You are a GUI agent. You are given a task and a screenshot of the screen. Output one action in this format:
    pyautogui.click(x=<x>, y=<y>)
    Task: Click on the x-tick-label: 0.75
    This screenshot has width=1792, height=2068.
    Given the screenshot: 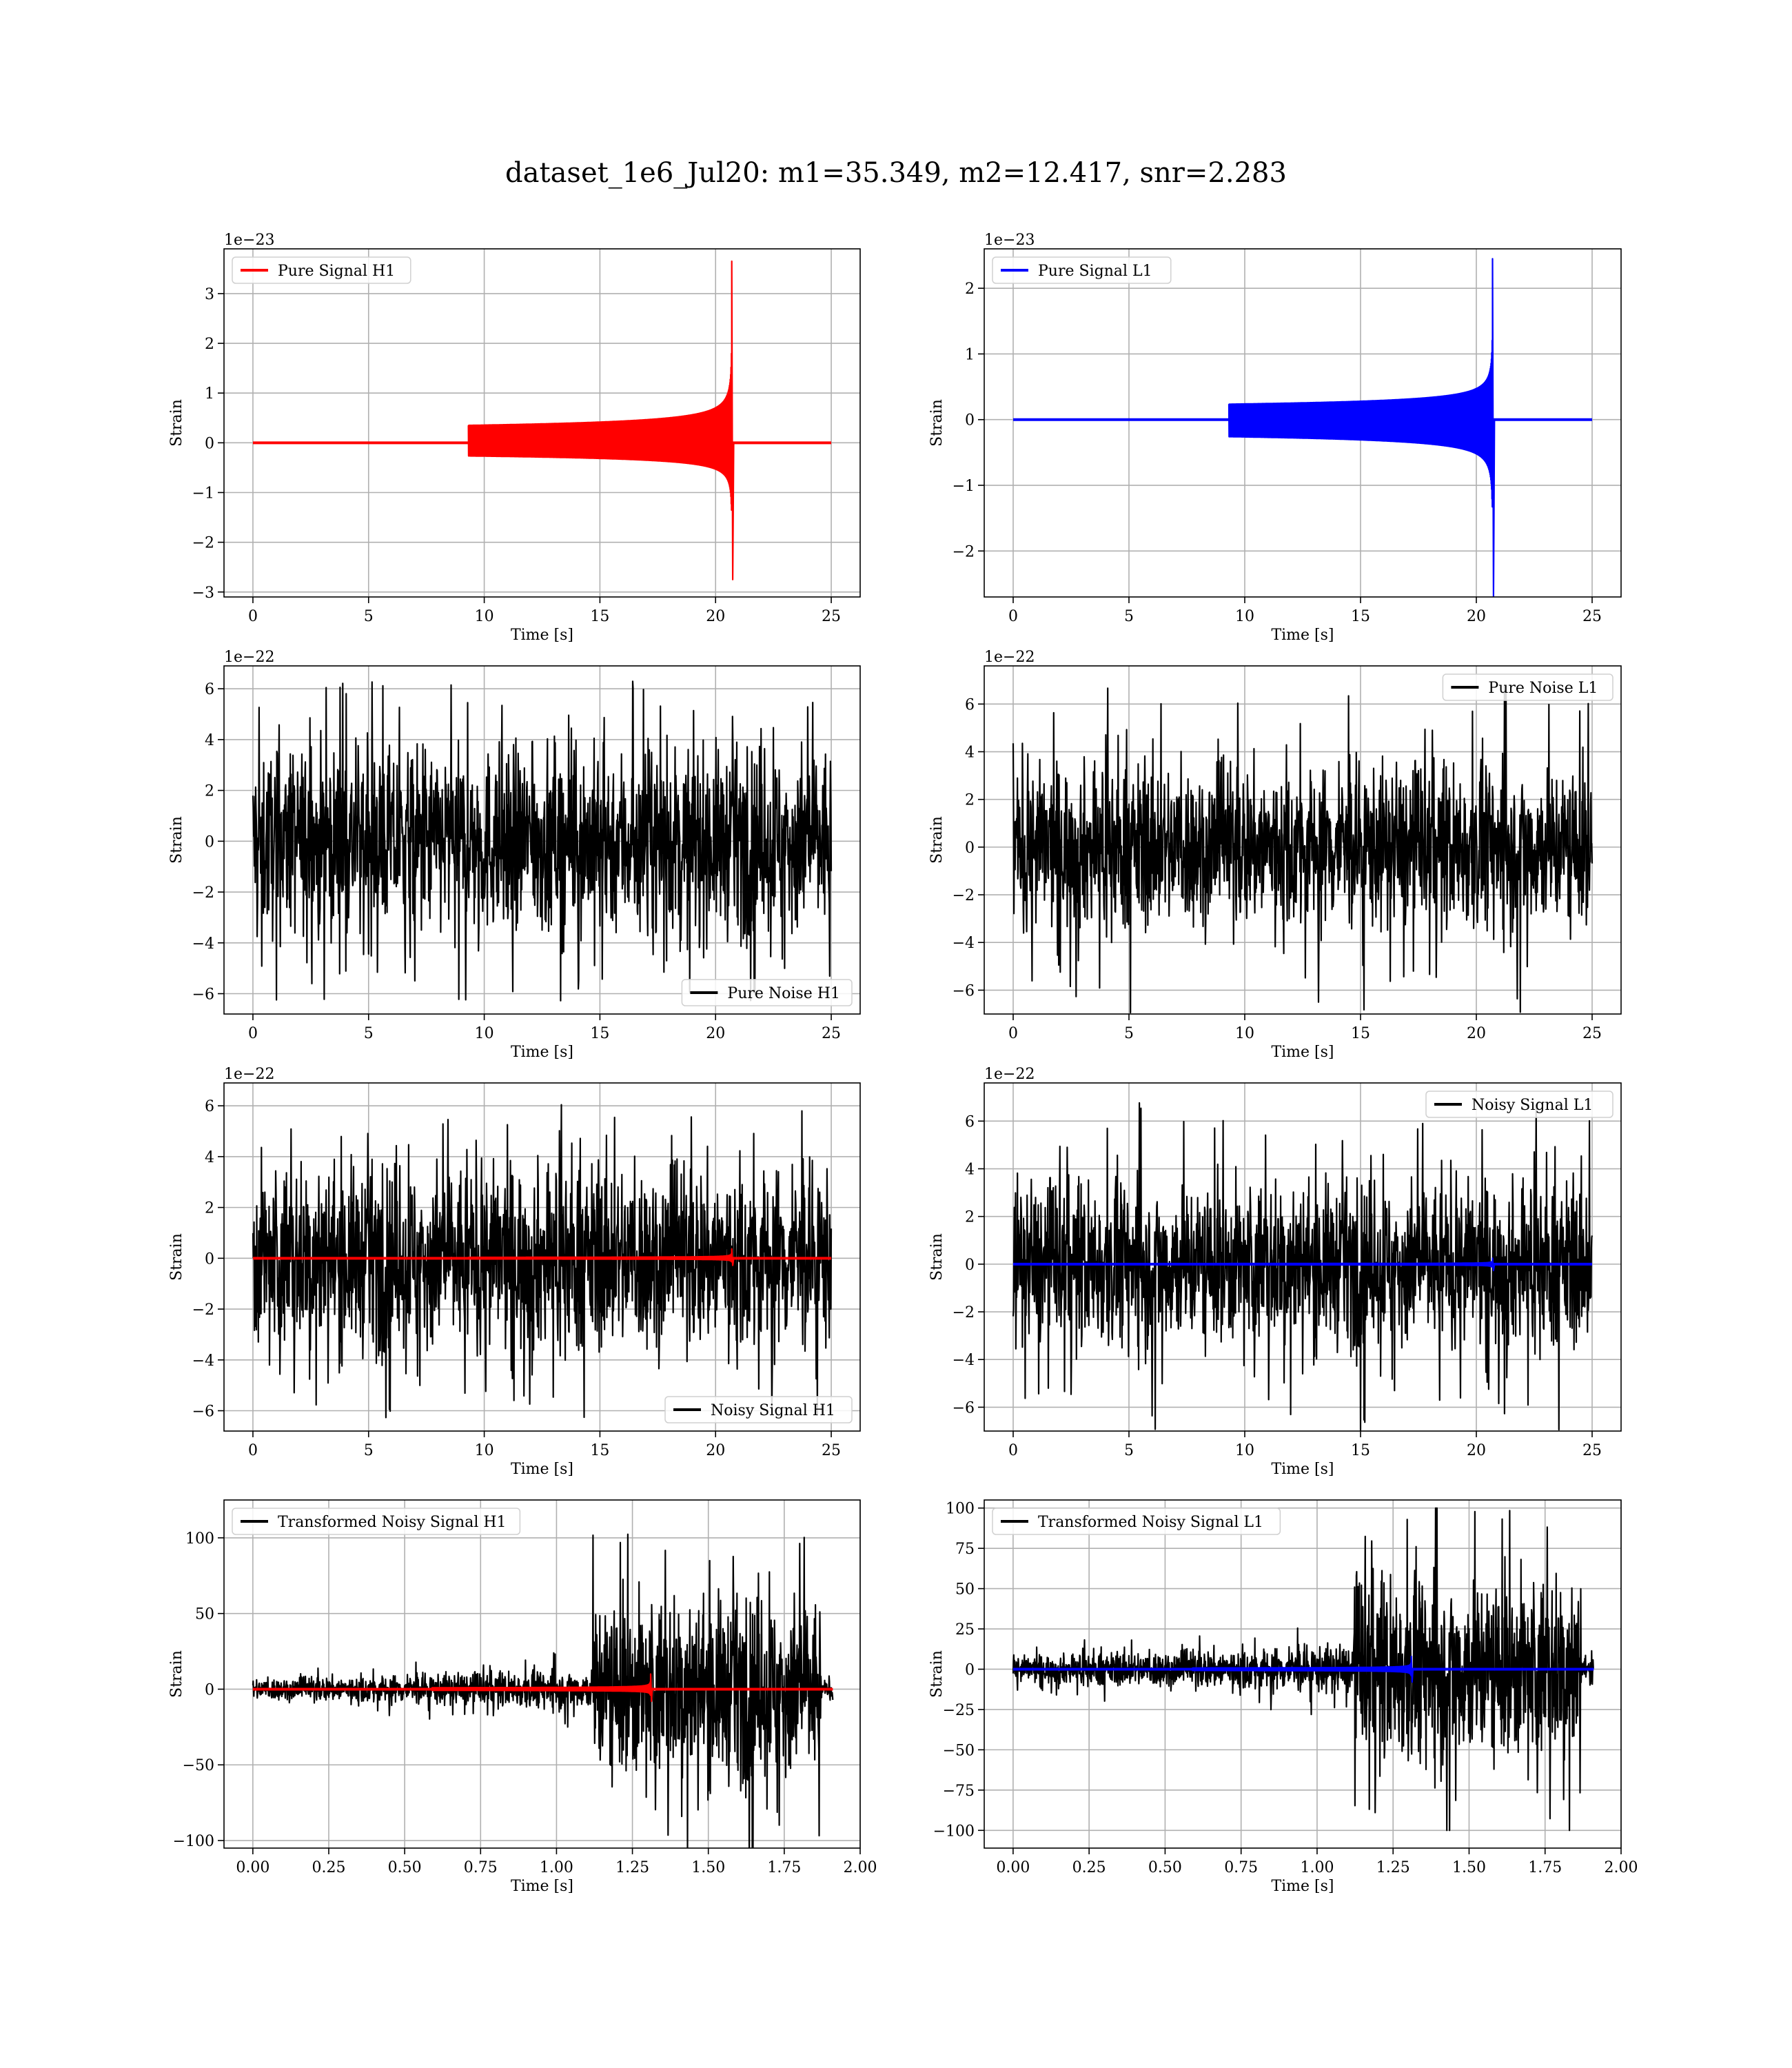 What is the action you would take?
    pyautogui.click(x=1241, y=1867)
    